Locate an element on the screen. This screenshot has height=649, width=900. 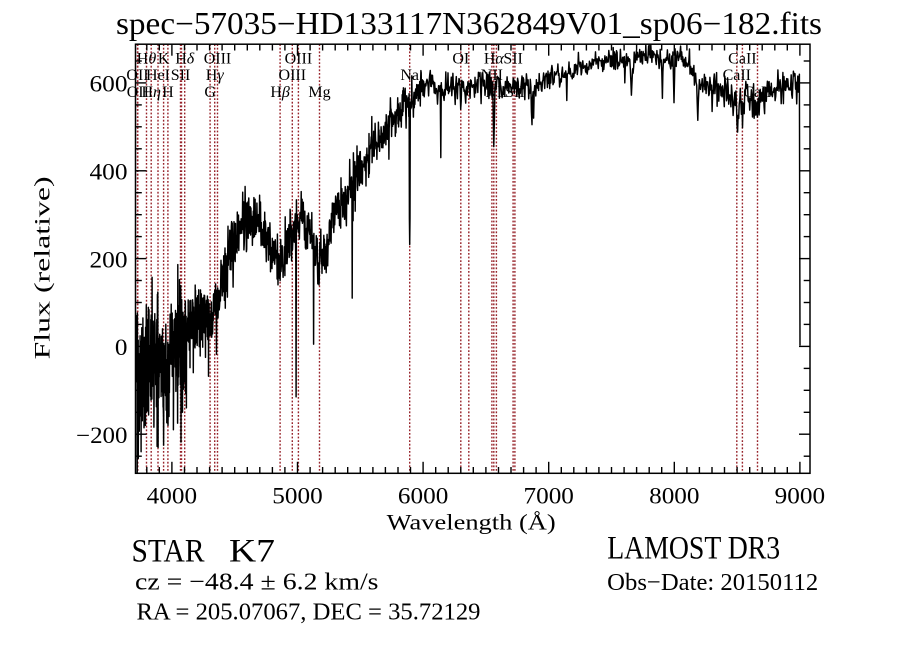
svg-text: 4000 is located at coordinates (172, 497).